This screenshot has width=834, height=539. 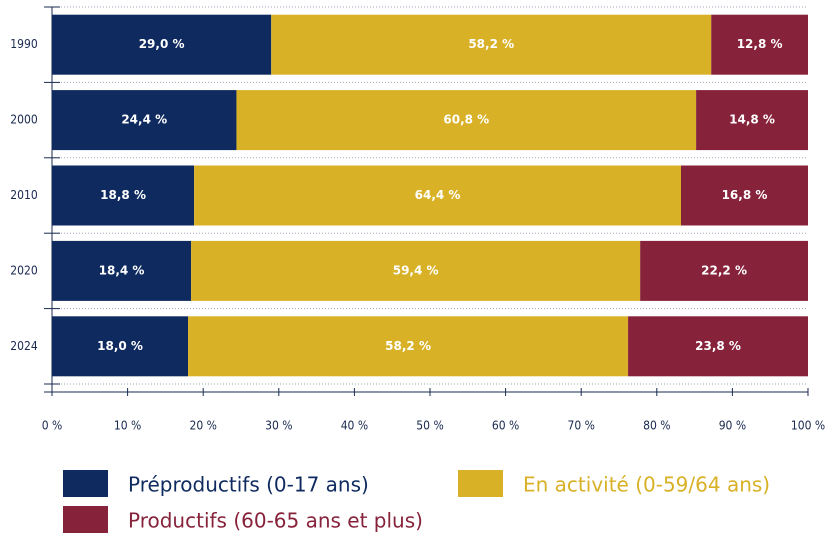 I want to click on value-label: 18,0 %, so click(x=120, y=346).